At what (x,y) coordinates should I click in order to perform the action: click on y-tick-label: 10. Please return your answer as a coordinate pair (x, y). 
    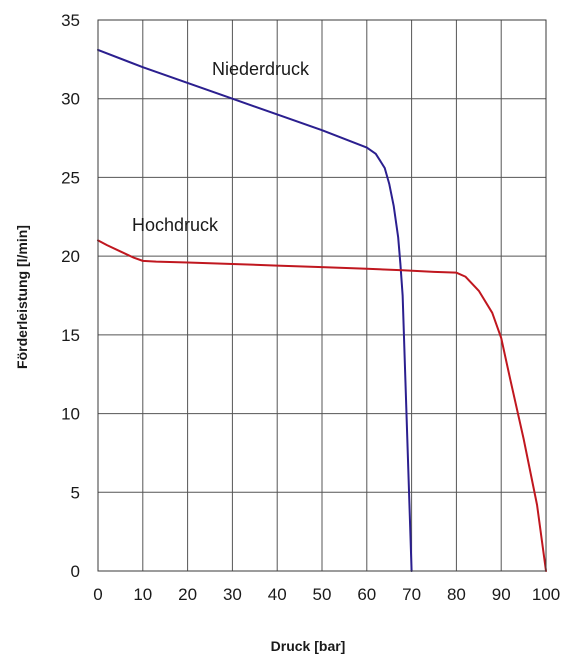
    Looking at the image, I should click on (70, 414).